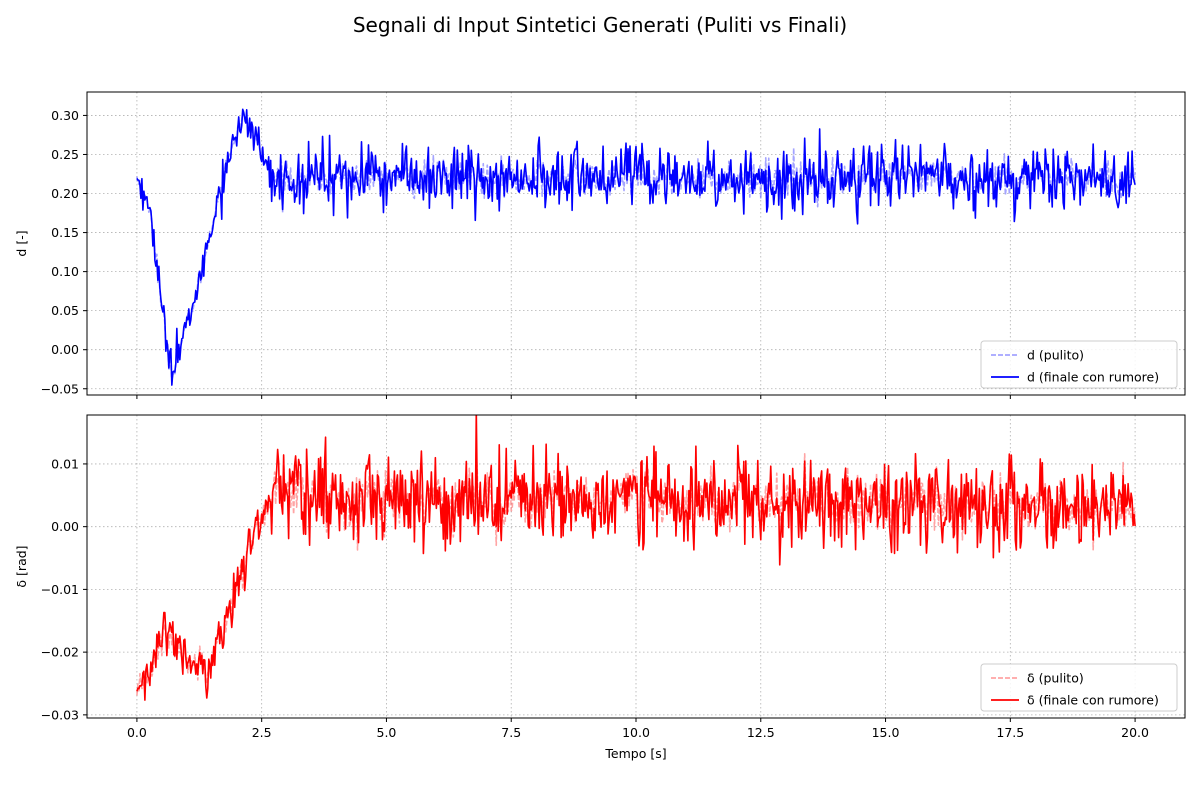  What do you see at coordinates (65, 232) in the screenshot?
I see `y-tick-label: 0.15` at bounding box center [65, 232].